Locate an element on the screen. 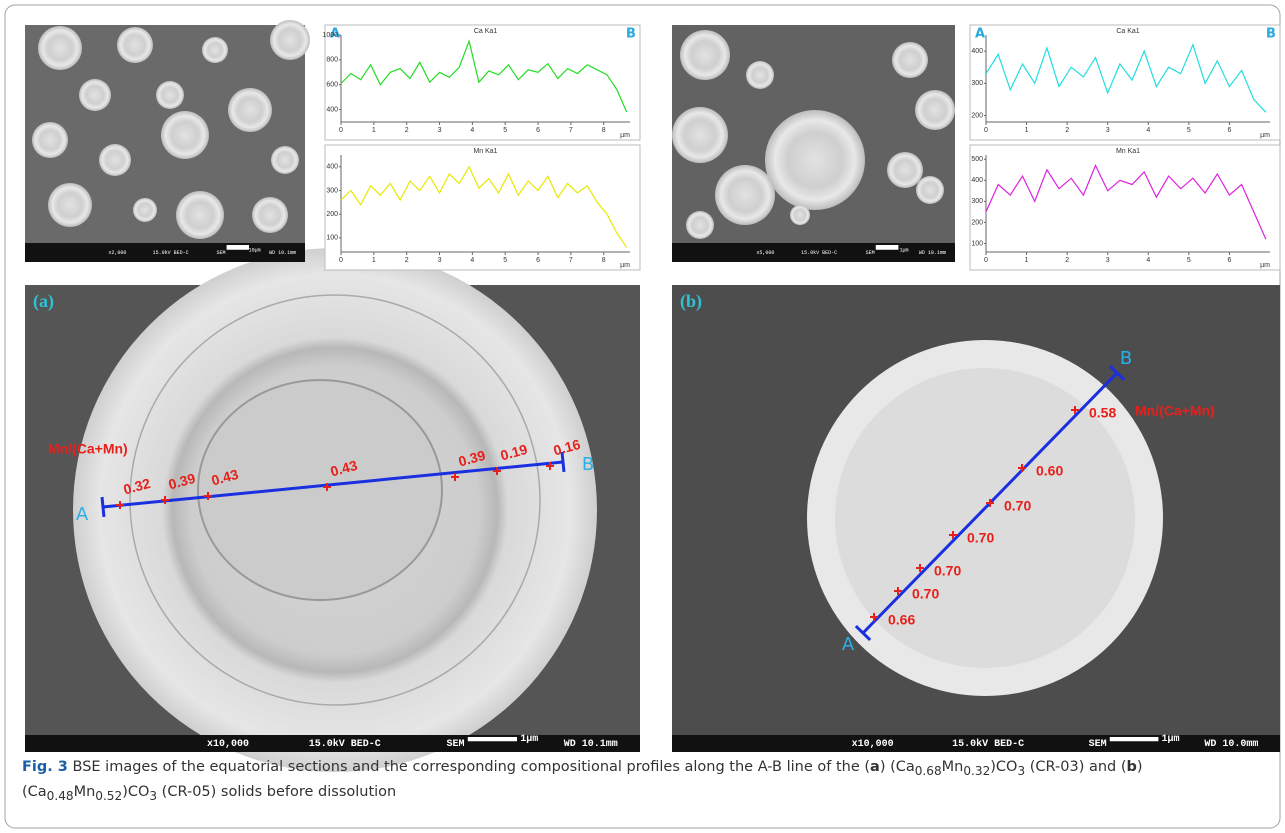  info-text: x5,000 is located at coordinates (765, 253).